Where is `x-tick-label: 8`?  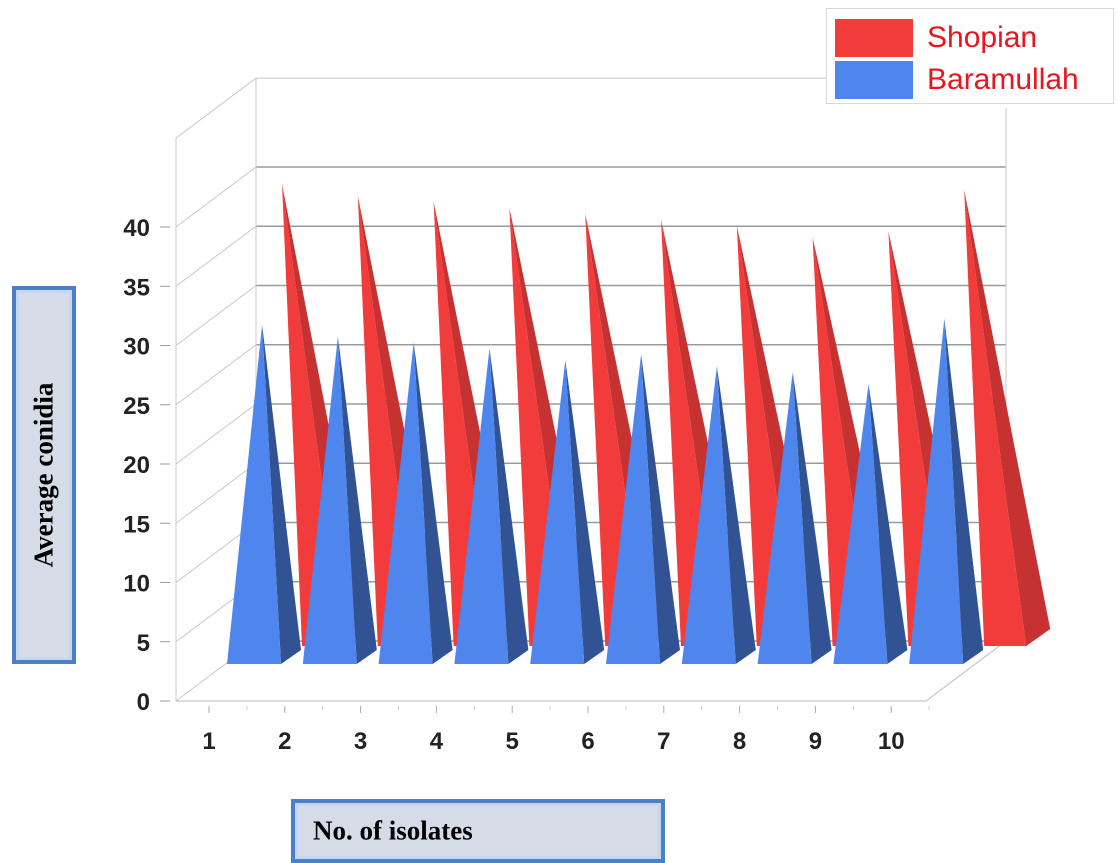 x-tick-label: 8 is located at coordinates (739, 741).